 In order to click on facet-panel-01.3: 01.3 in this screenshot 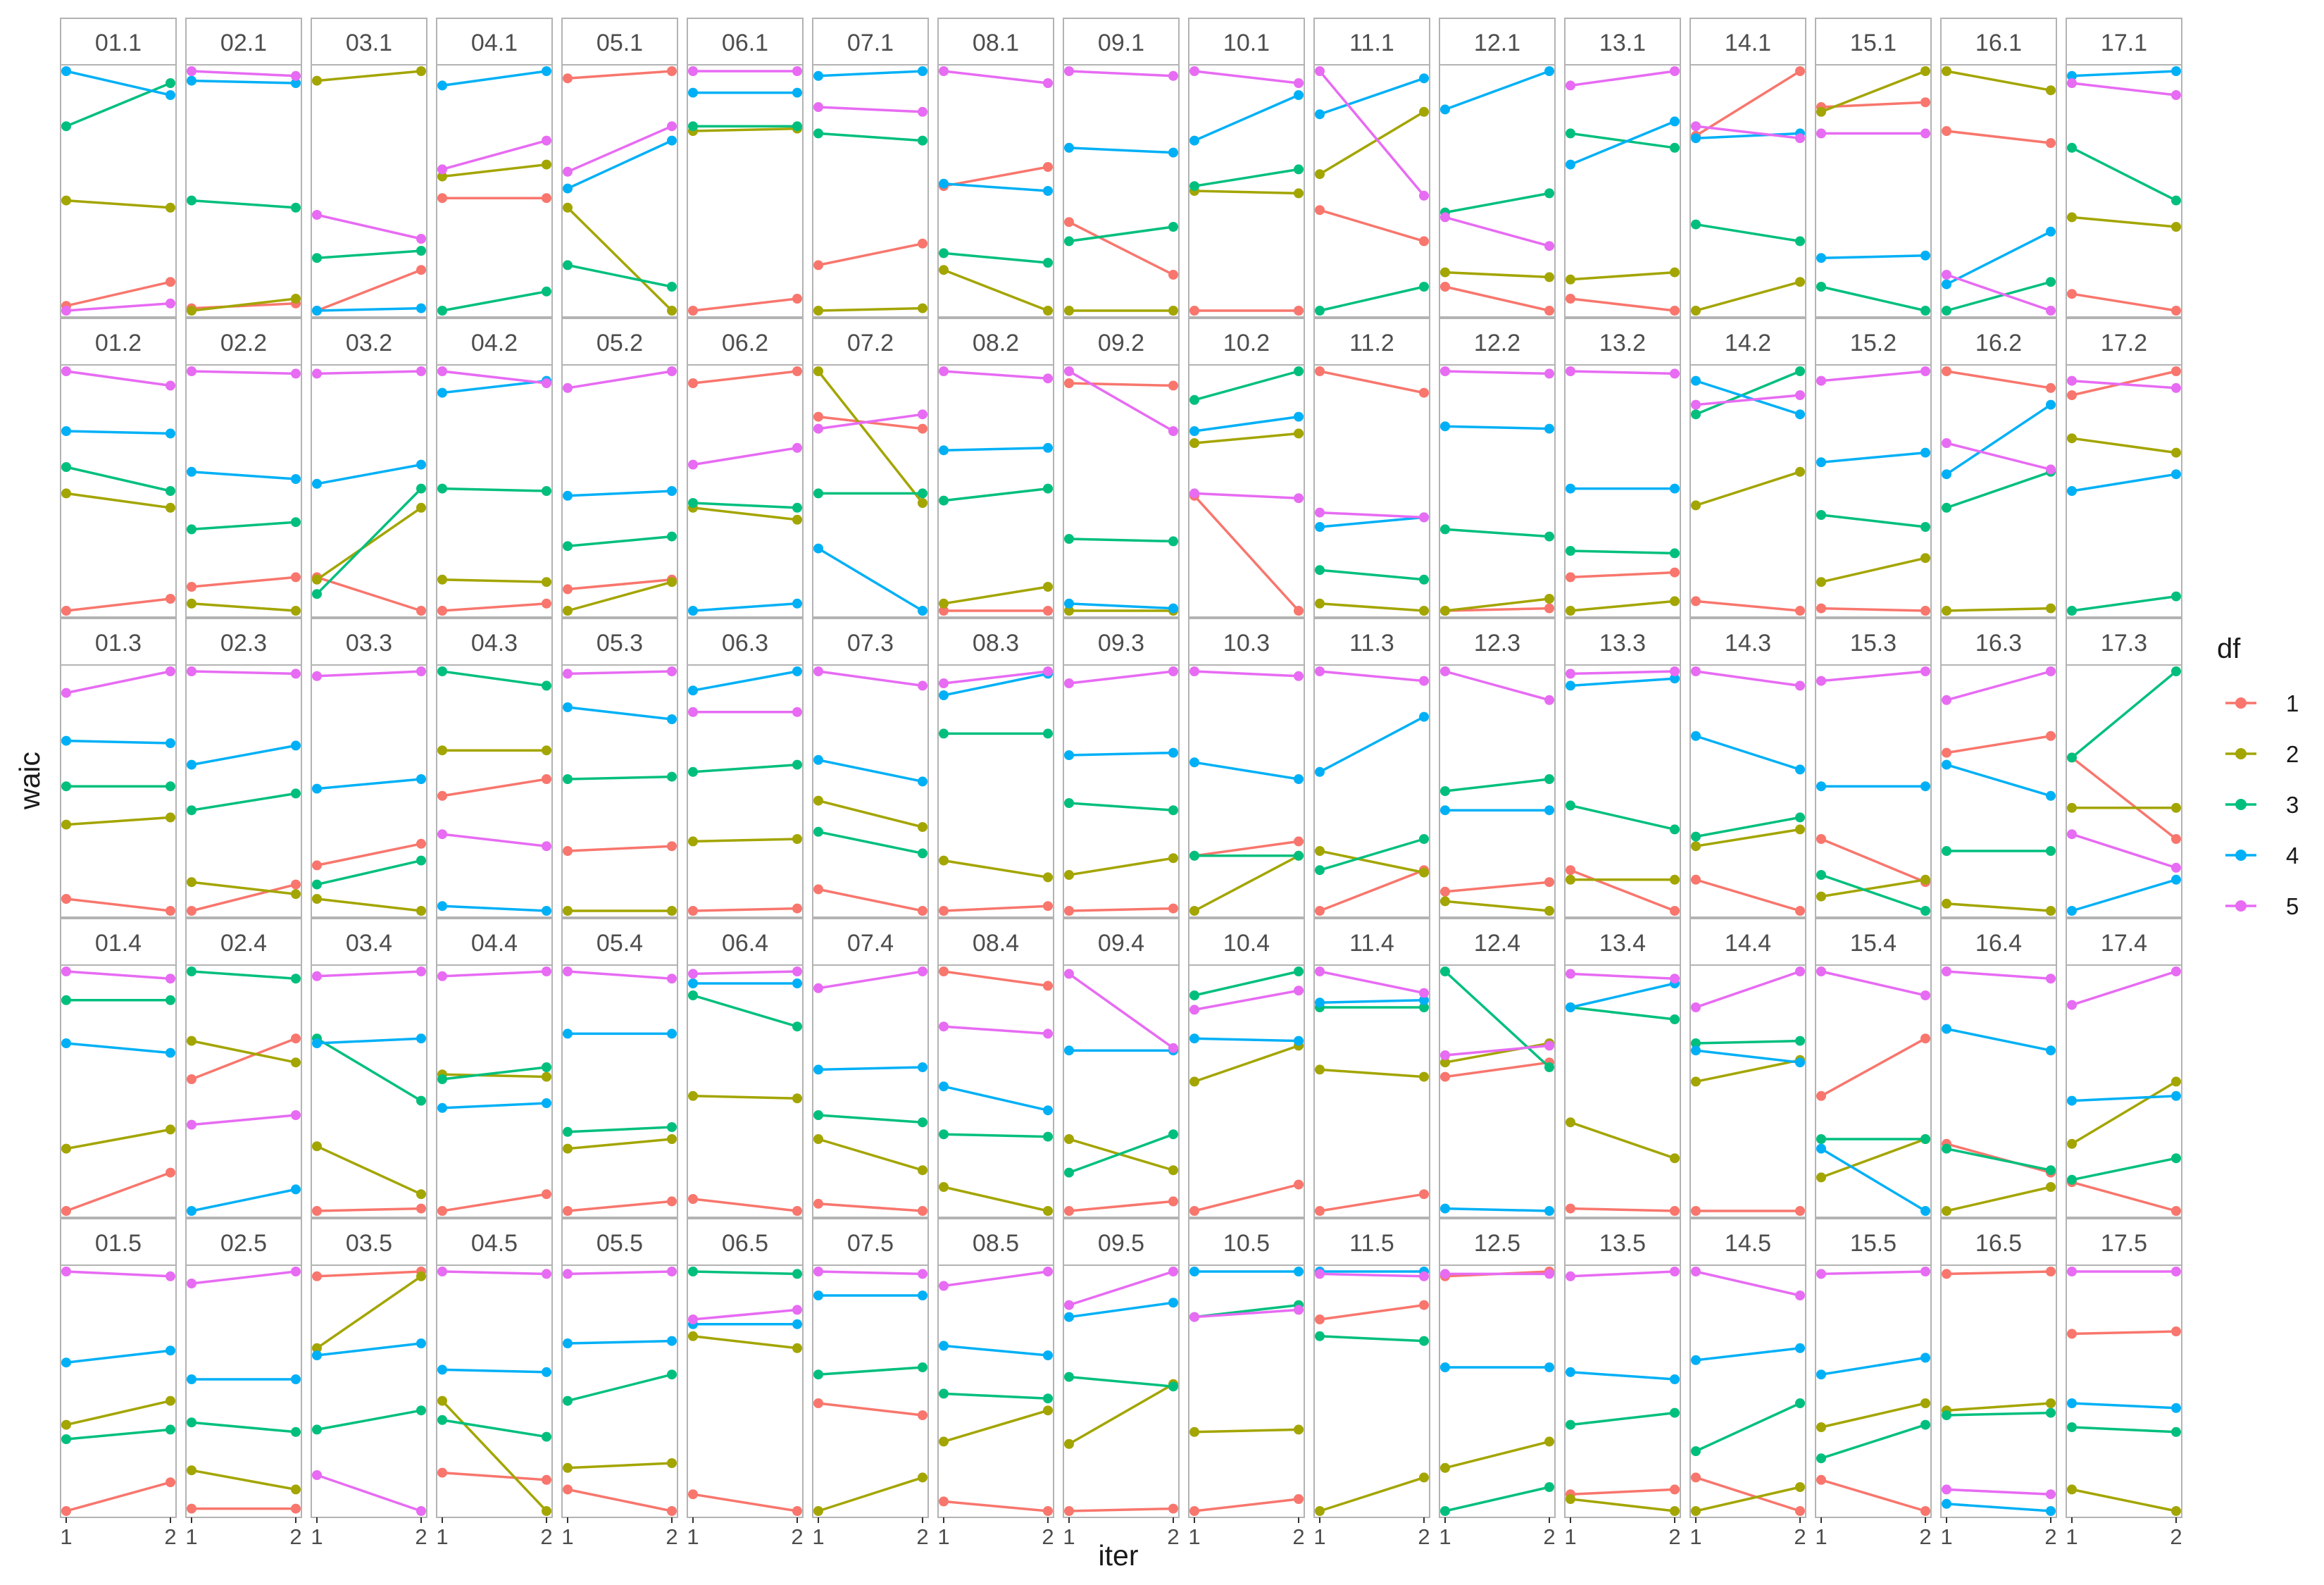, I will do `click(118, 768)`.